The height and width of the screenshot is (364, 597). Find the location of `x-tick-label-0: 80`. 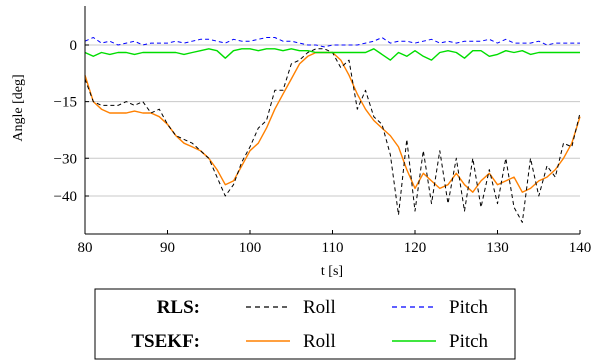

x-tick-label-0: 80 is located at coordinates (85, 248).